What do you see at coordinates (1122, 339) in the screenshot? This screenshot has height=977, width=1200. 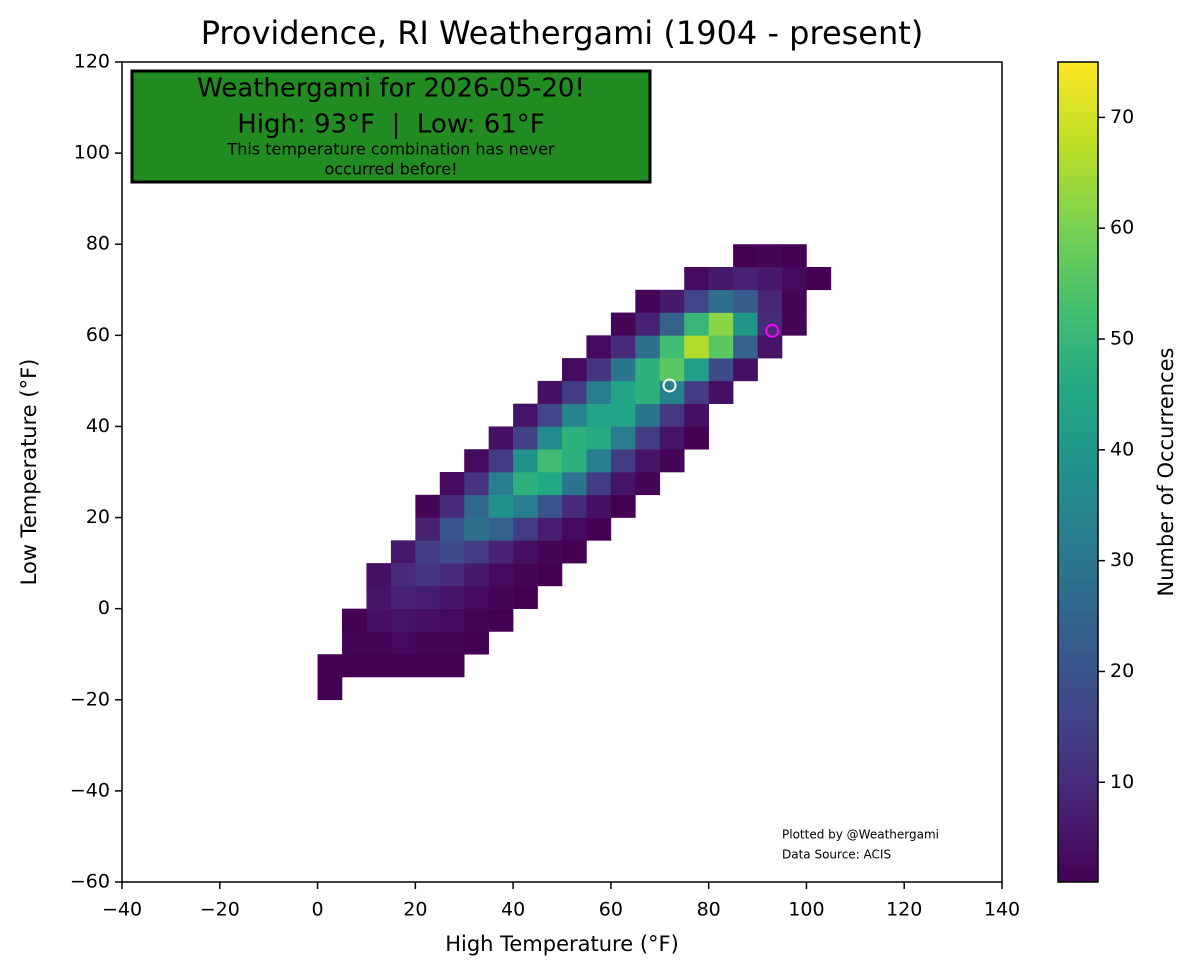 I see `colorbar-tick-label: 50` at bounding box center [1122, 339].